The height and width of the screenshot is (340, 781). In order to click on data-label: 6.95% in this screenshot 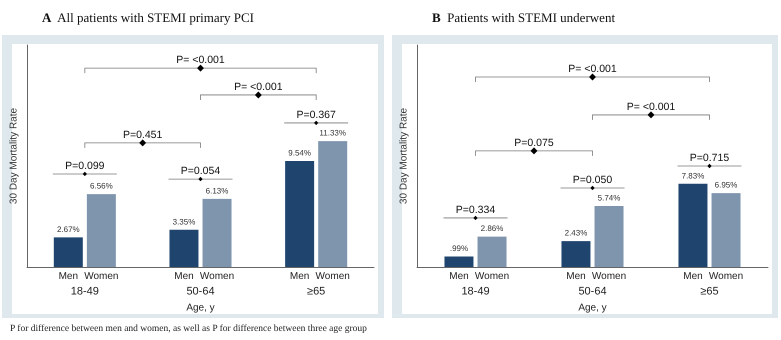, I will do `click(726, 185)`.